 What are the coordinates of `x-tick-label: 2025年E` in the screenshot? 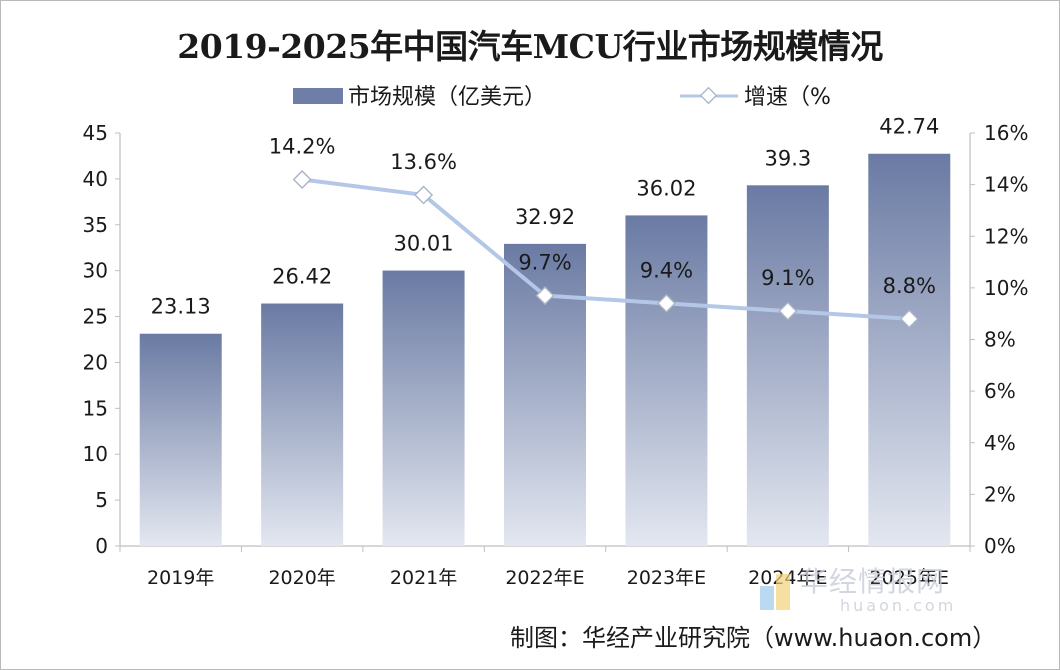 It's located at (909, 578).